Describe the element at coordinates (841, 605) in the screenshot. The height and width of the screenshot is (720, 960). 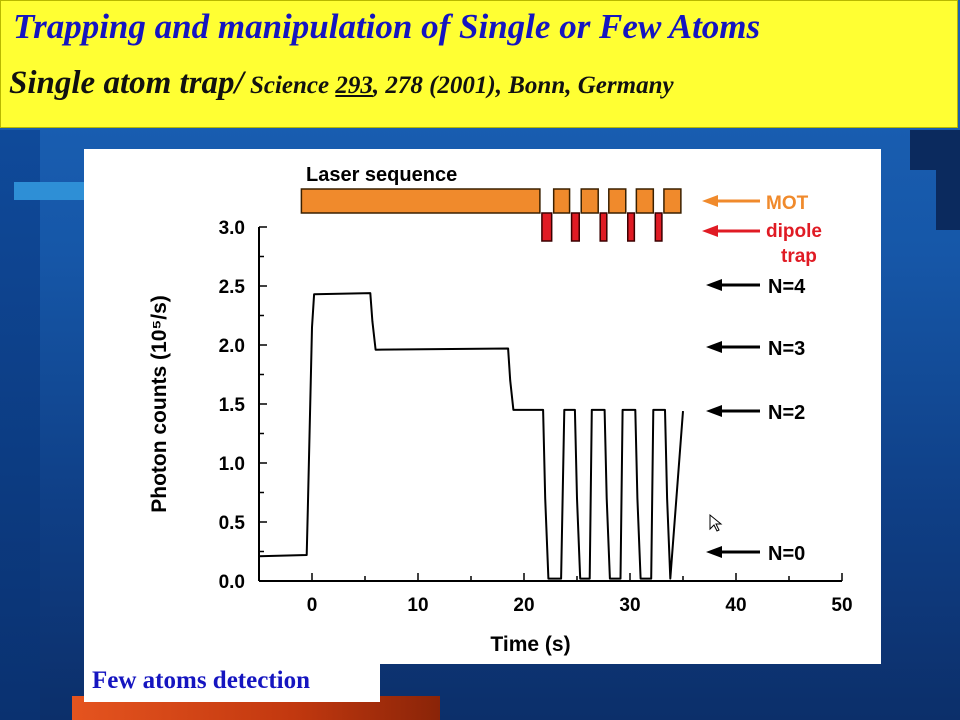
I see `x-tick-label: 50` at that location.